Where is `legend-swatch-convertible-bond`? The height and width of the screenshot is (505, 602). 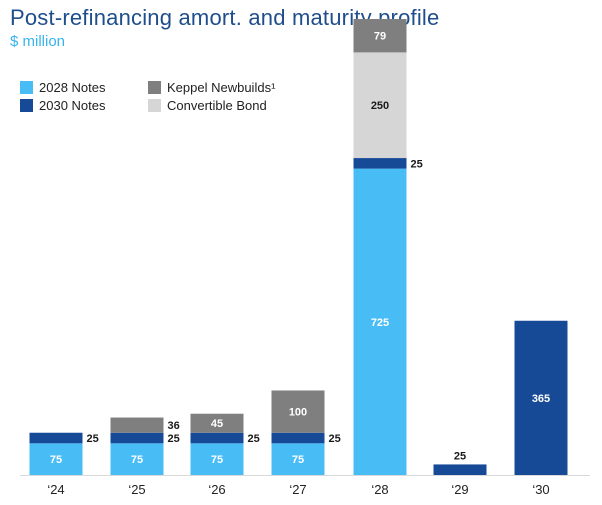 legend-swatch-convertible-bond is located at coordinates (154, 105).